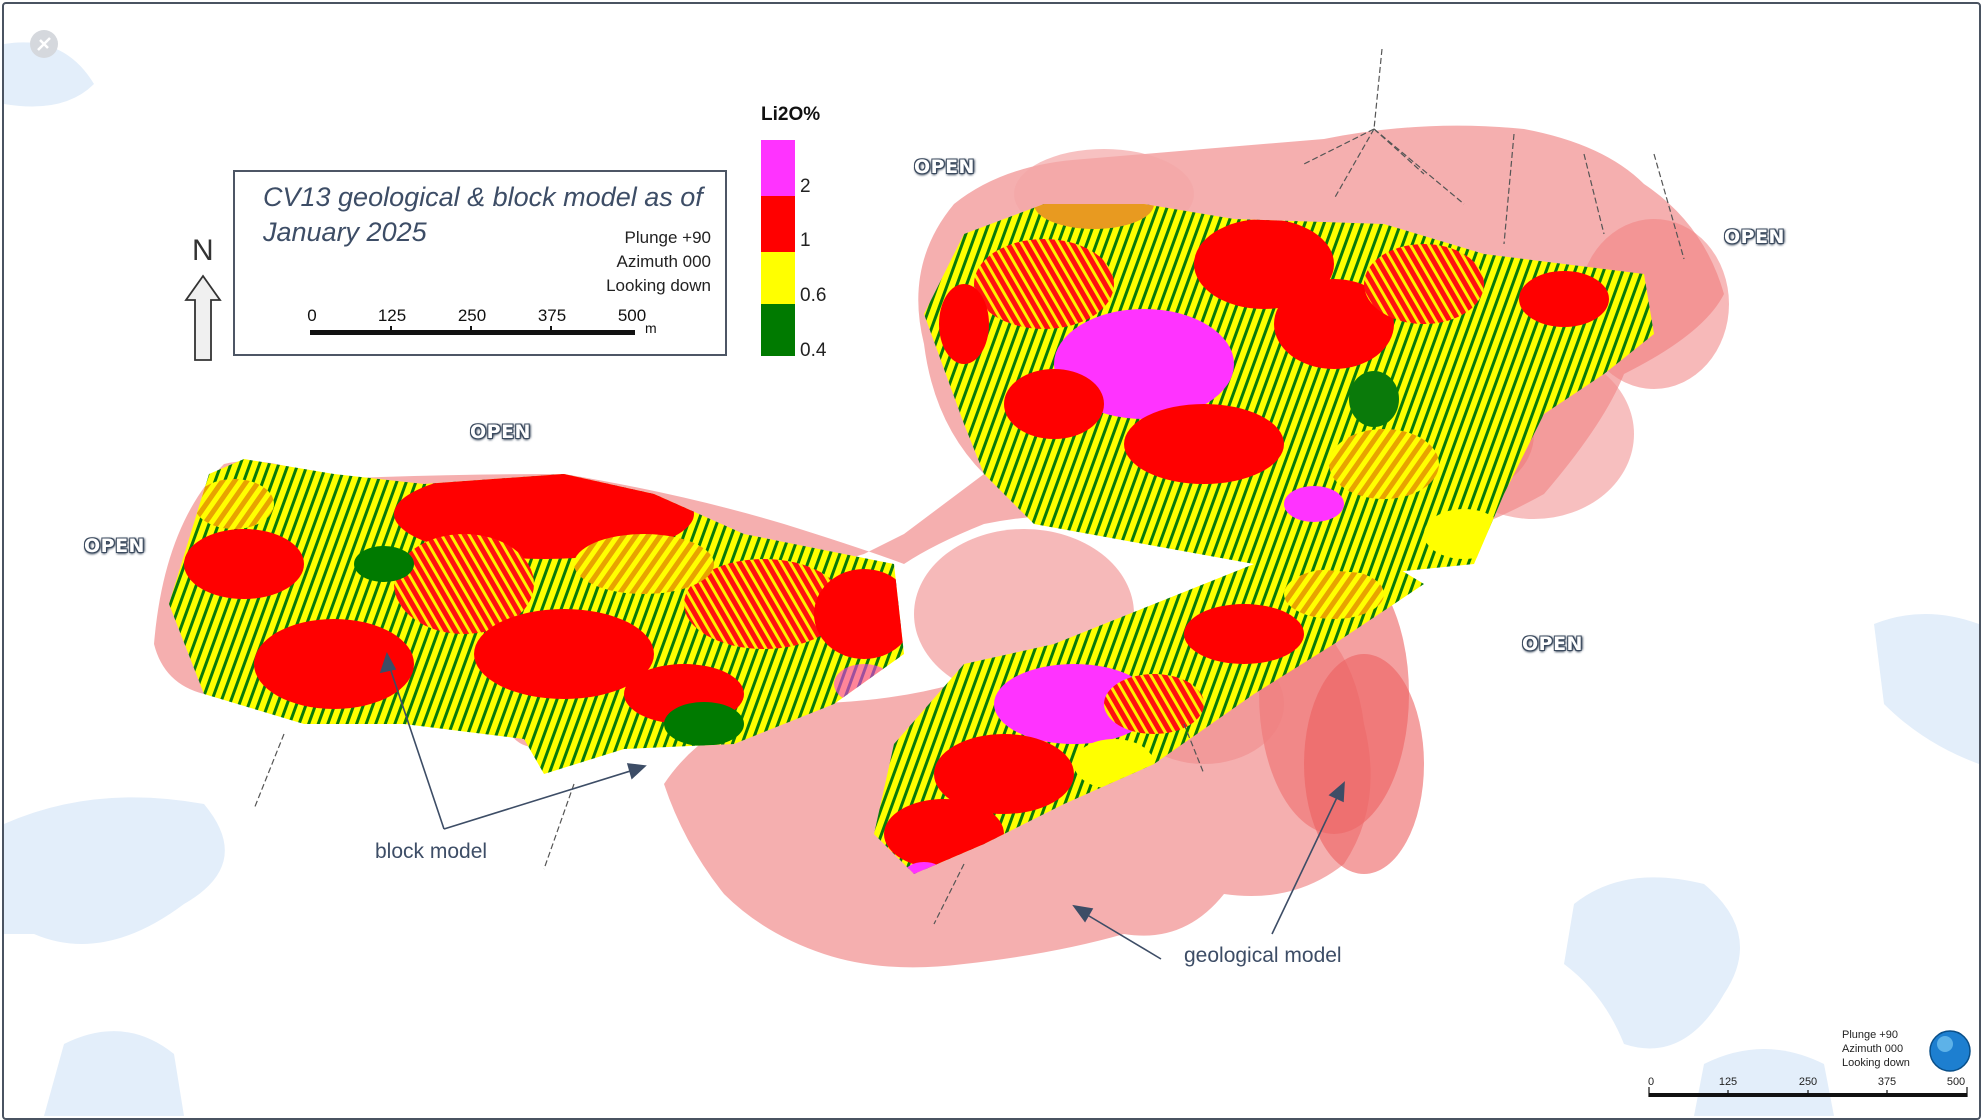 This screenshot has height=1120, width=1983. What do you see at coordinates (431, 851) in the screenshot?
I see `block-model-label: block model` at bounding box center [431, 851].